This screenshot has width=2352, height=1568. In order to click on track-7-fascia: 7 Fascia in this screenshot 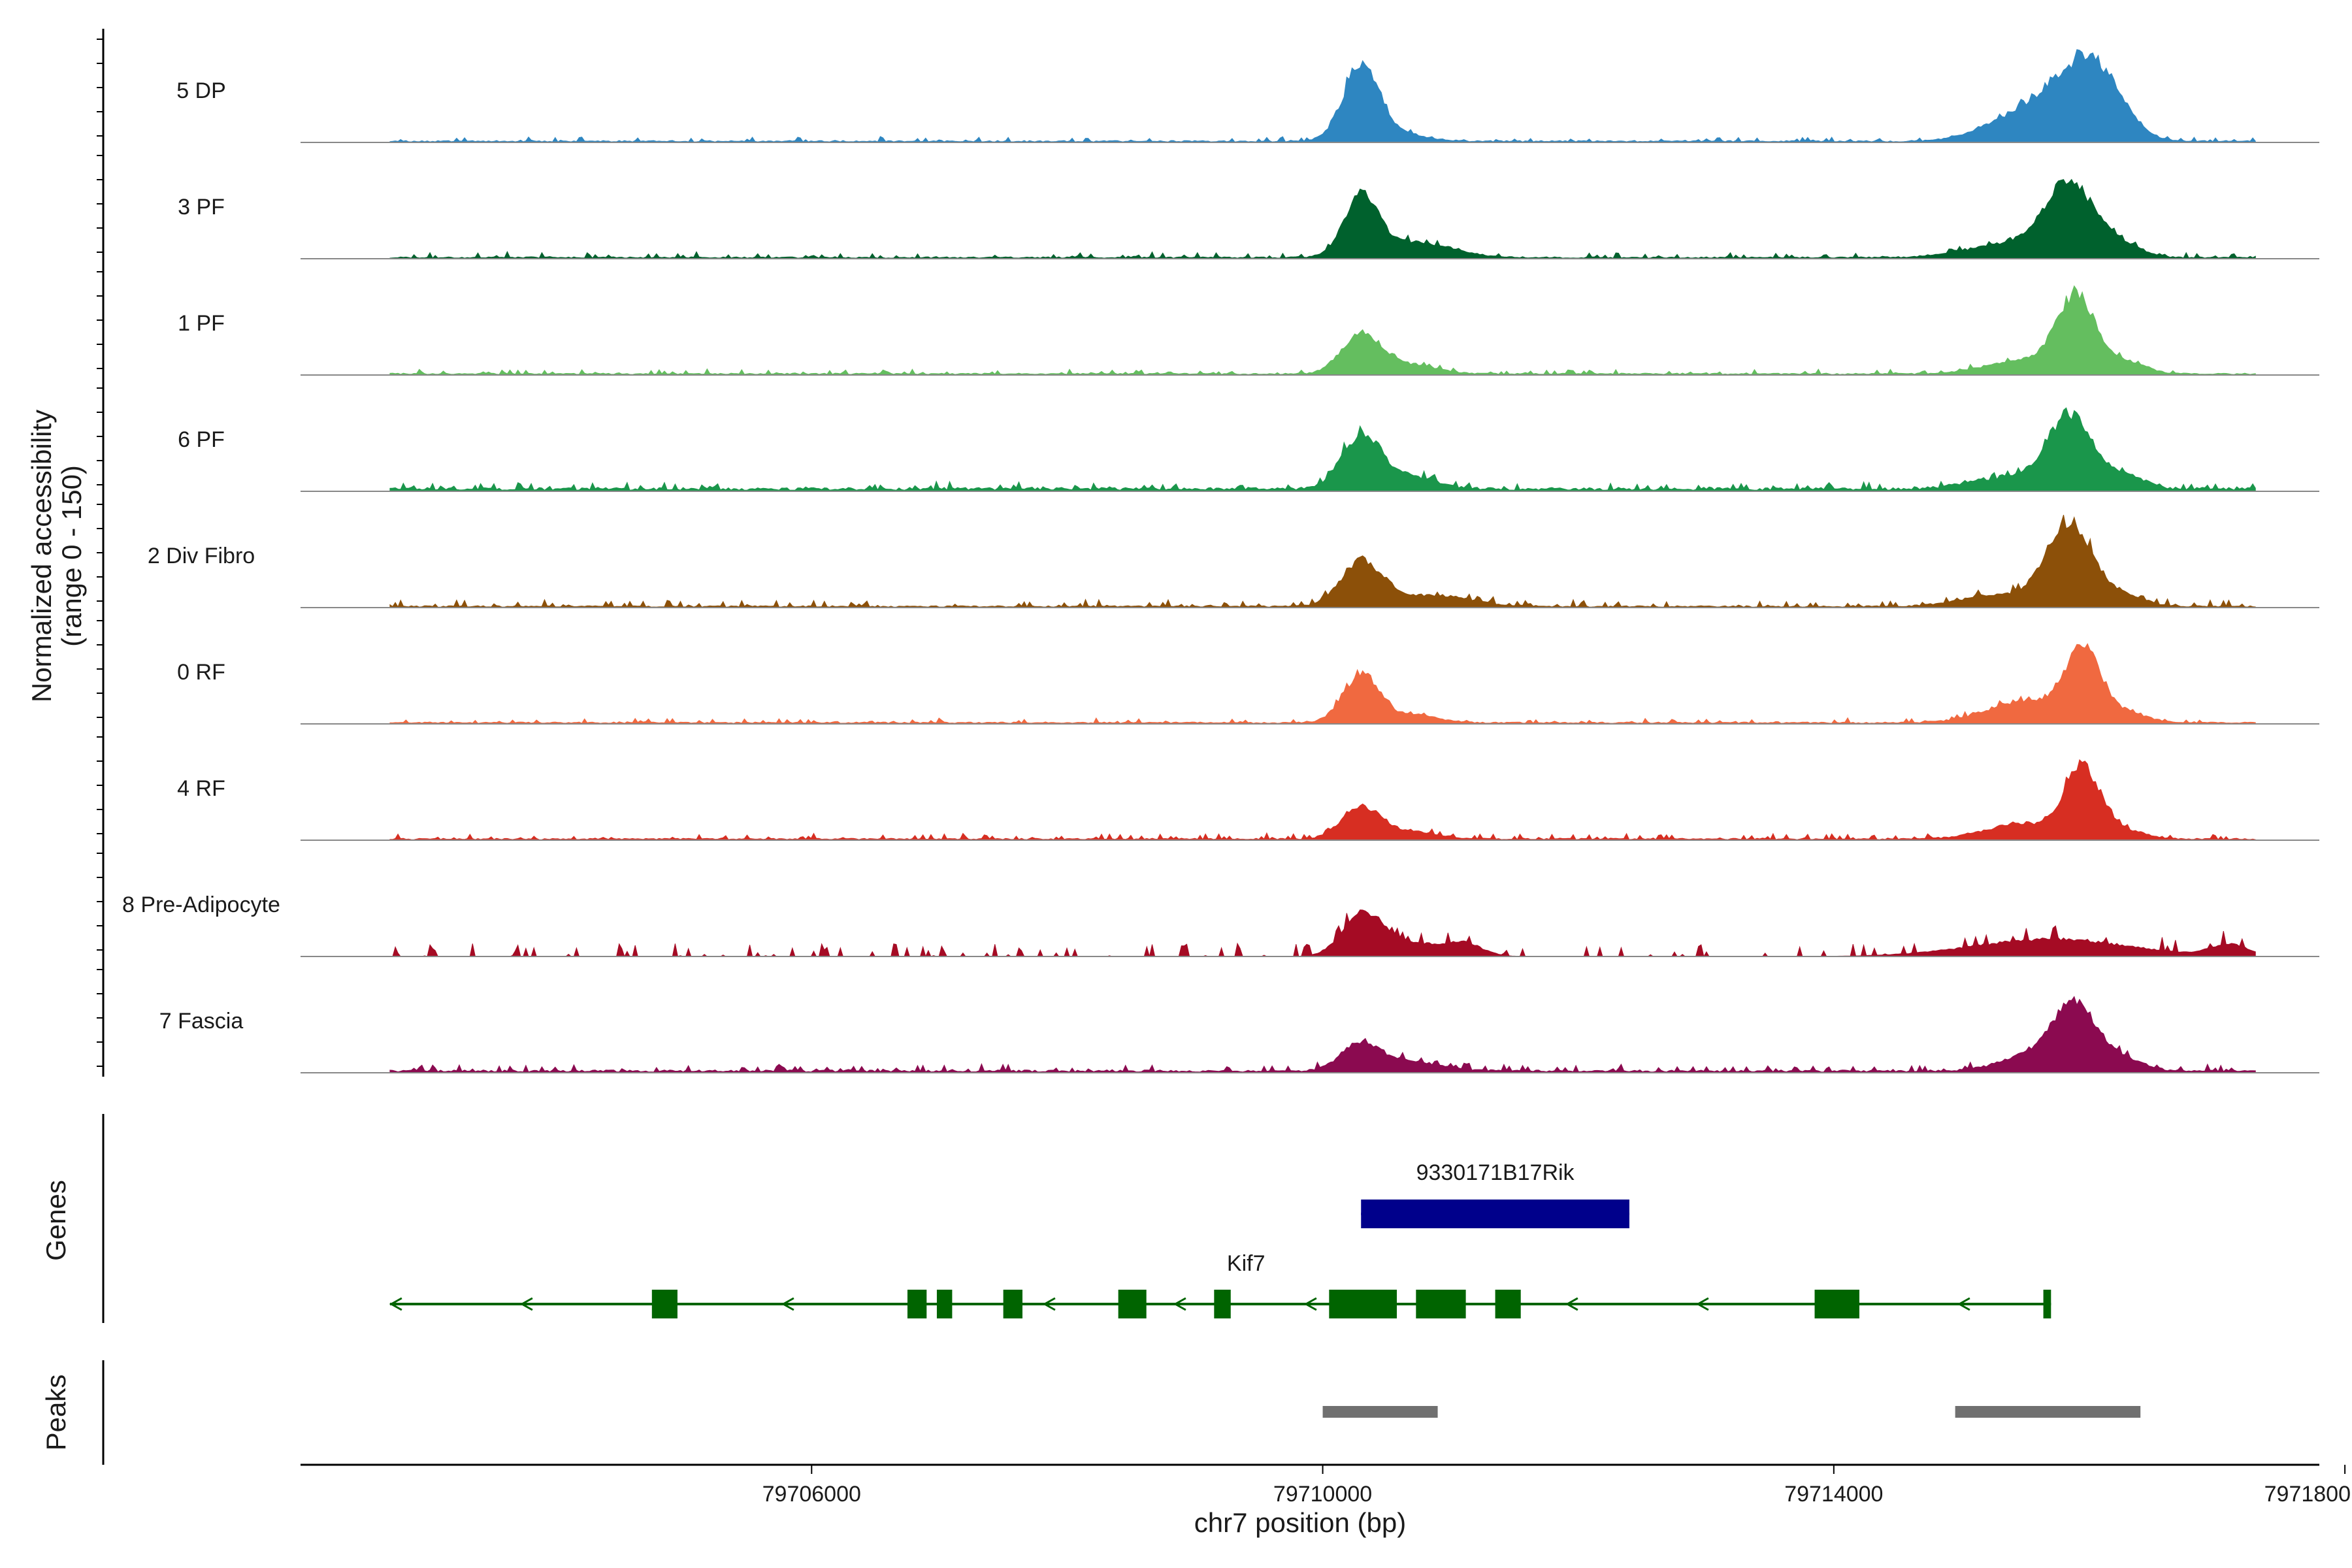, I will do `click(1239, 1034)`.